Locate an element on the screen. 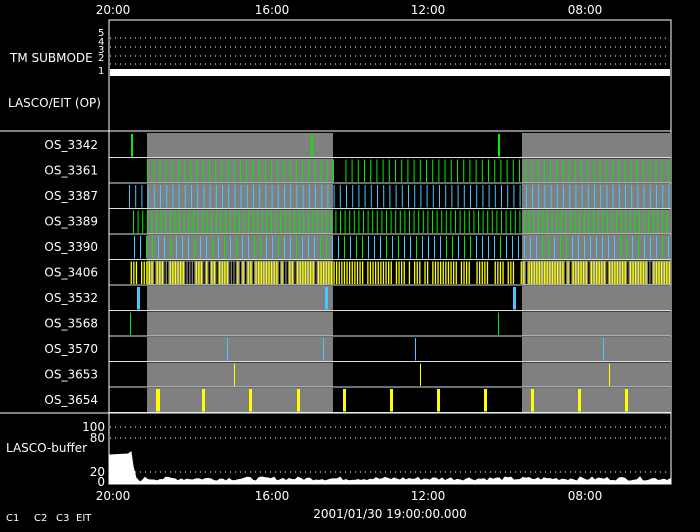 This screenshot has height=532, width=700. row-label: OS_3389 is located at coordinates (71, 222).